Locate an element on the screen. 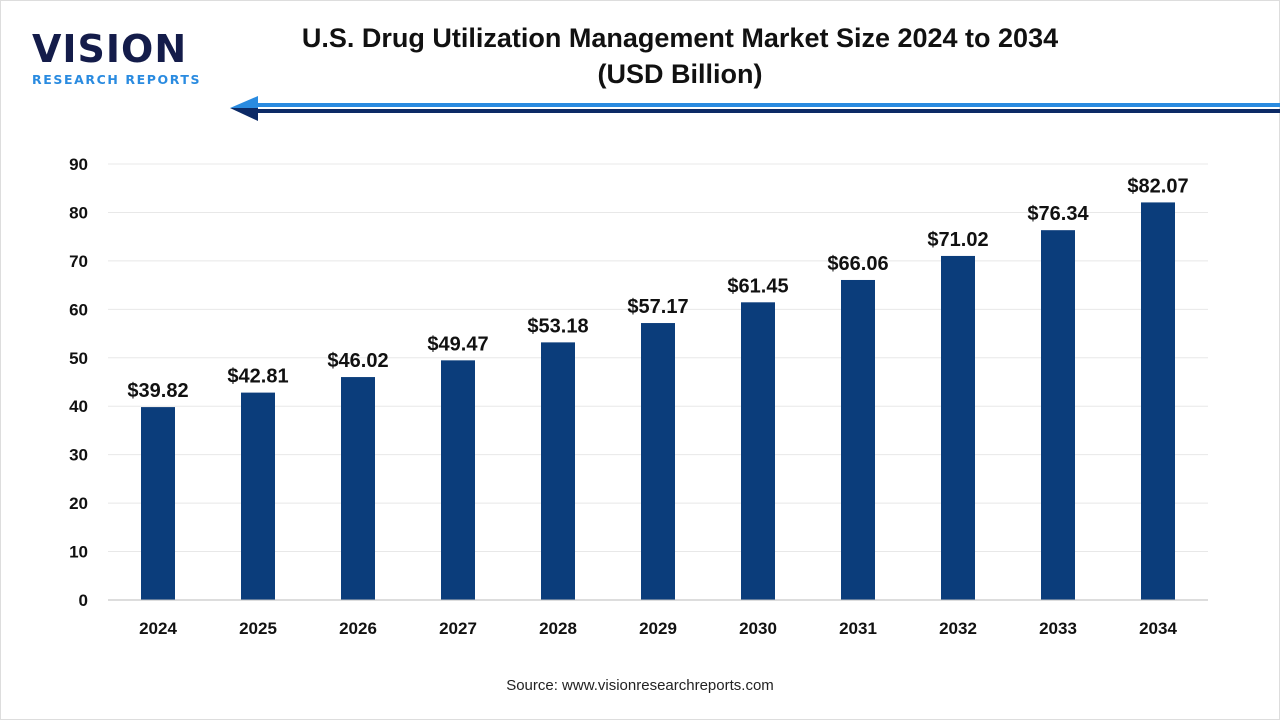 Image resolution: width=1280 pixels, height=720 pixels. bar-2025 is located at coordinates (258, 496).